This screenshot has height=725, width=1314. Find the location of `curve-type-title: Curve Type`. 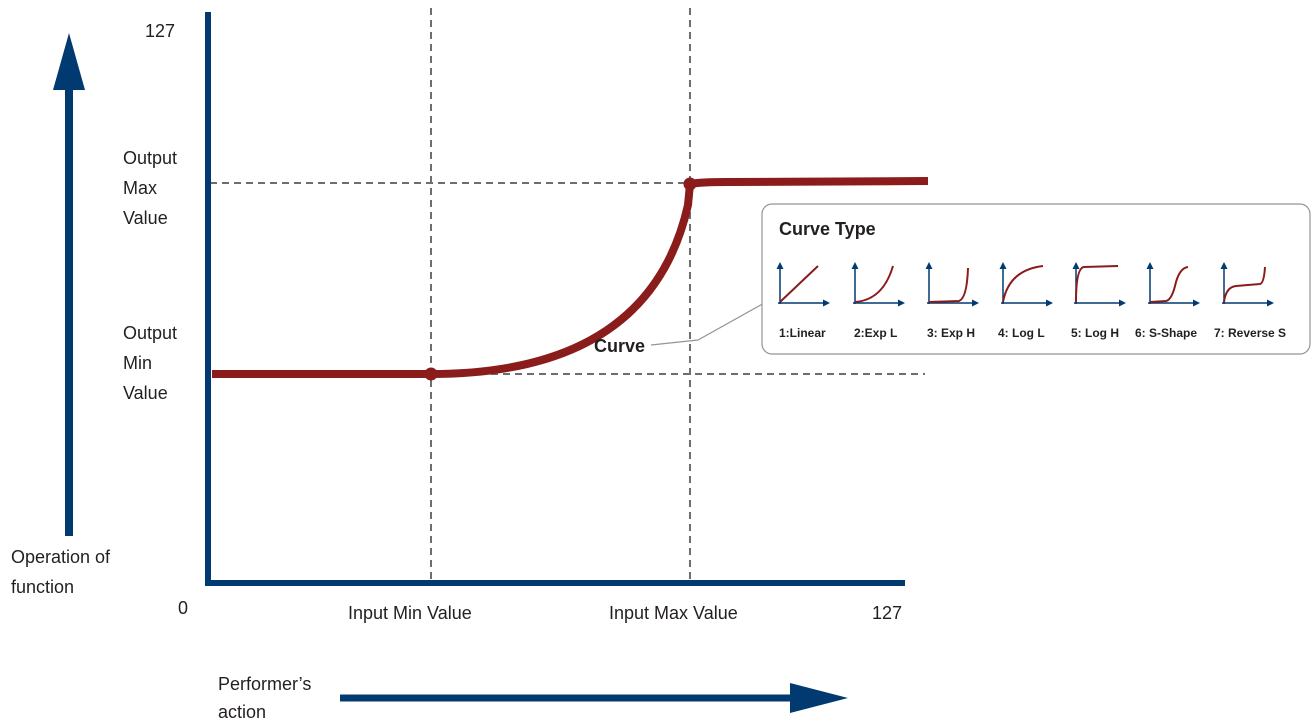

curve-type-title: Curve Type is located at coordinates (827, 229).